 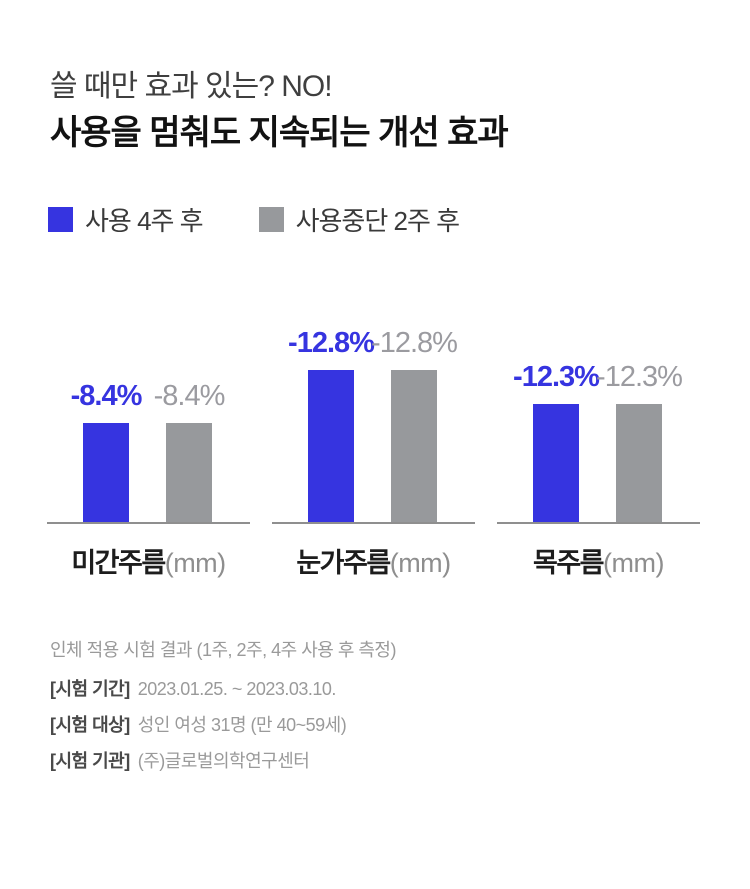 I want to click on category-name: 미간주름, so click(x=118, y=563).